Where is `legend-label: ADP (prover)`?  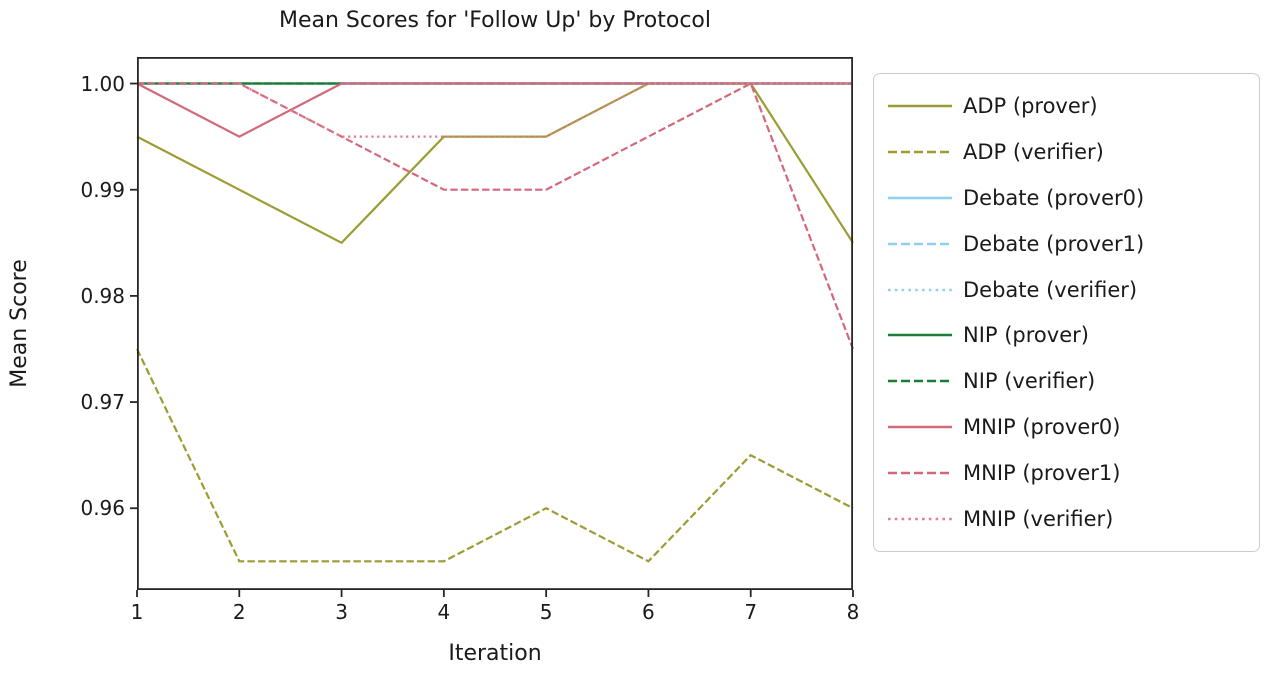 legend-label: ADP (prover) is located at coordinates (1030, 105).